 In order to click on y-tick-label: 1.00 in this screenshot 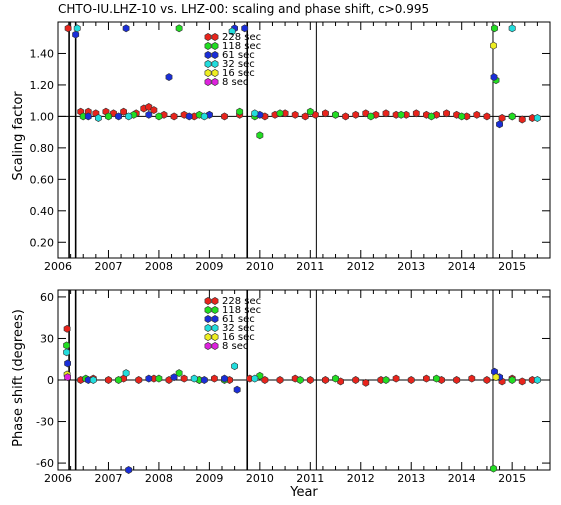, I will do `click(42, 116)`.